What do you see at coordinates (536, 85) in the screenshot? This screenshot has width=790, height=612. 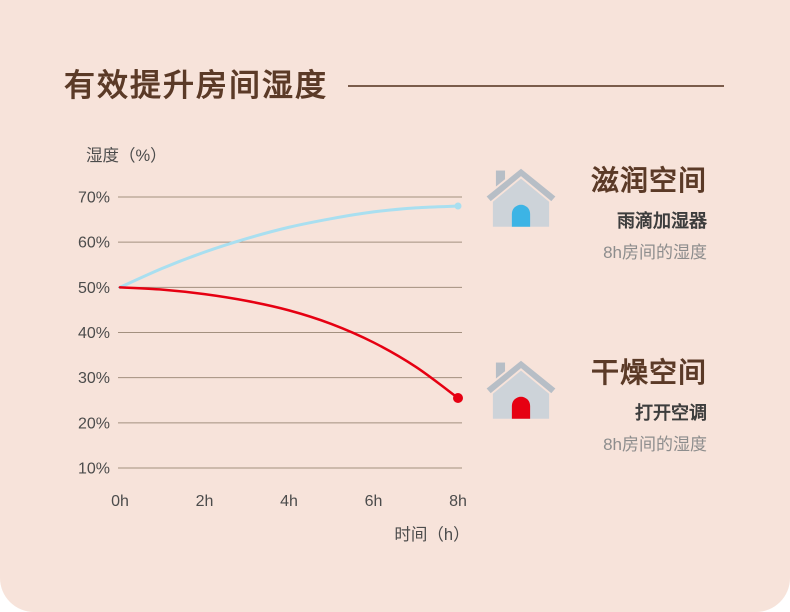 I see `title-rule` at bounding box center [536, 85].